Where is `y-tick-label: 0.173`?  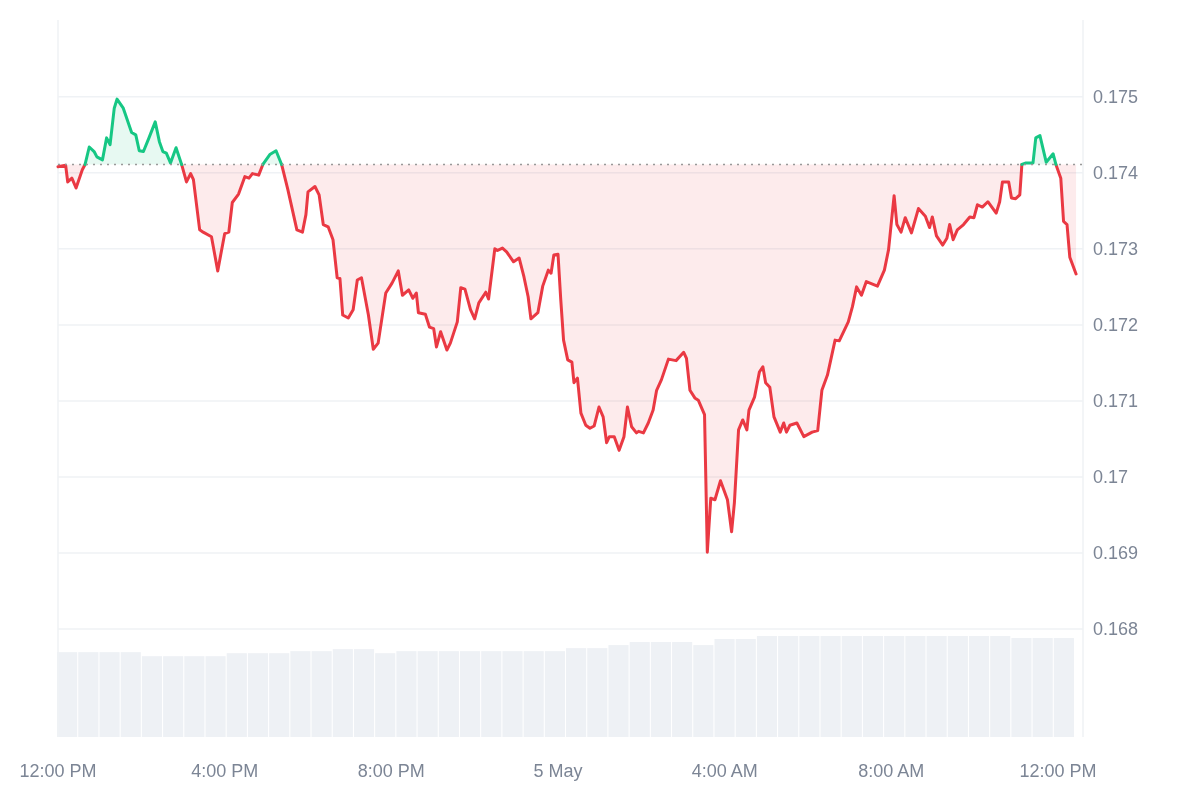 y-tick-label: 0.173 is located at coordinates (1116, 249).